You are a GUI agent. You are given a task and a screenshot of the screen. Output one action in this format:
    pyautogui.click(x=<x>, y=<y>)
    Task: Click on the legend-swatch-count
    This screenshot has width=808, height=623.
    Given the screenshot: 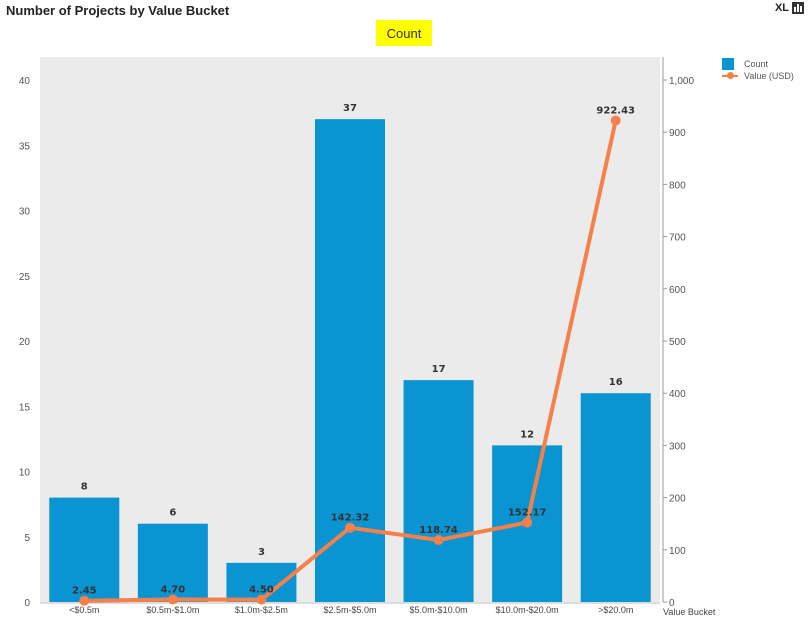 What is the action you would take?
    pyautogui.click(x=728, y=64)
    